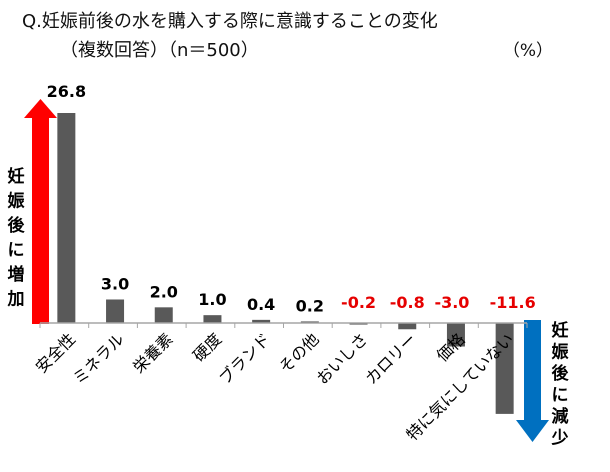  Describe the element at coordinates (55, 352) in the screenshot. I see `category-label-1: 安全性` at that location.